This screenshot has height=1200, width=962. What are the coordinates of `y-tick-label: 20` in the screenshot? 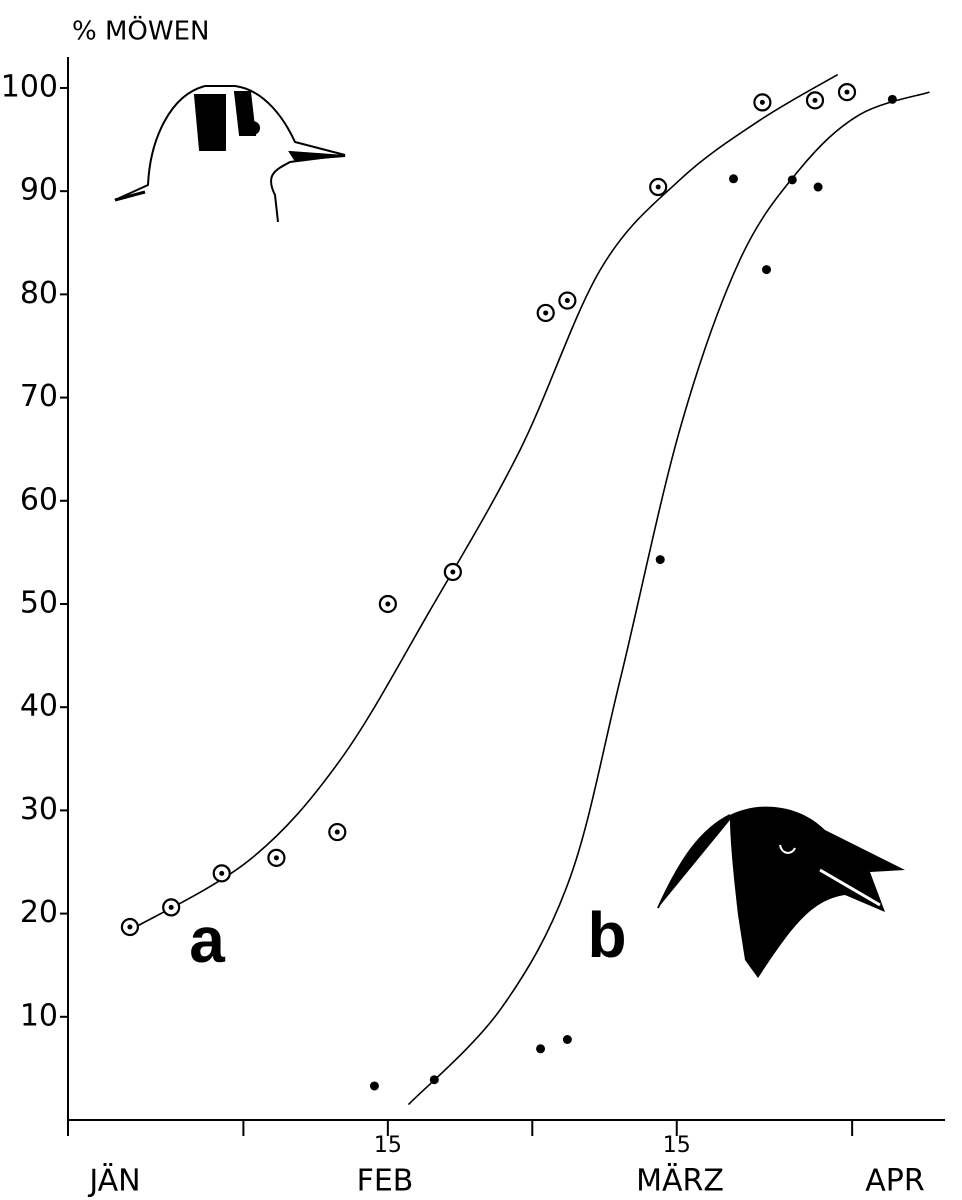 It's located at (39, 912).